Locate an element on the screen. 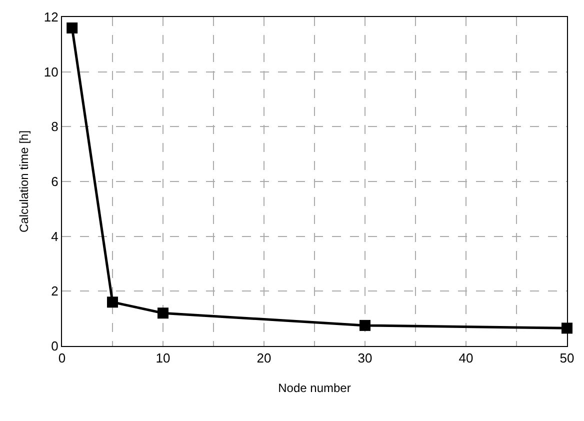  y-axis-title: Calculation time [h] is located at coordinates (24, 181).